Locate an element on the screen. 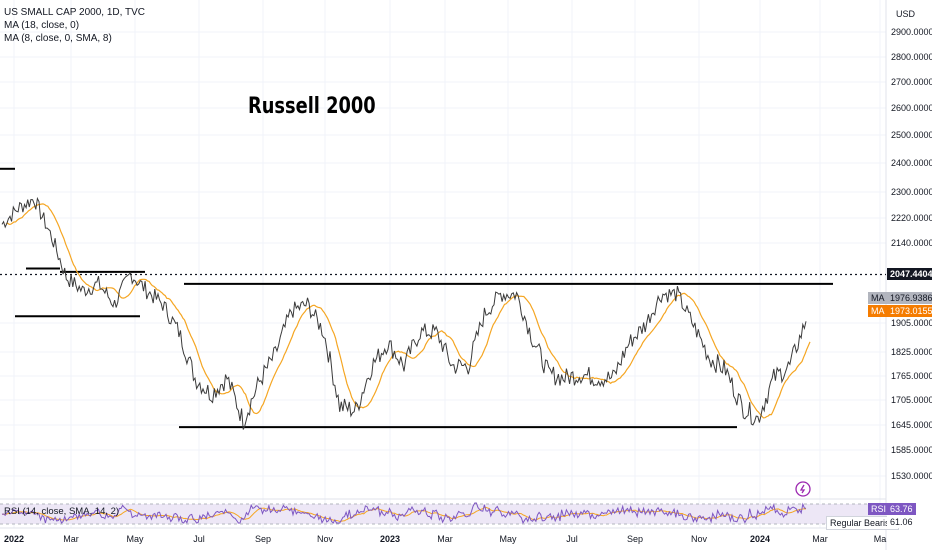  symbol-label: US SMALL CAP 2000, 1D, TVC is located at coordinates (74, 12).